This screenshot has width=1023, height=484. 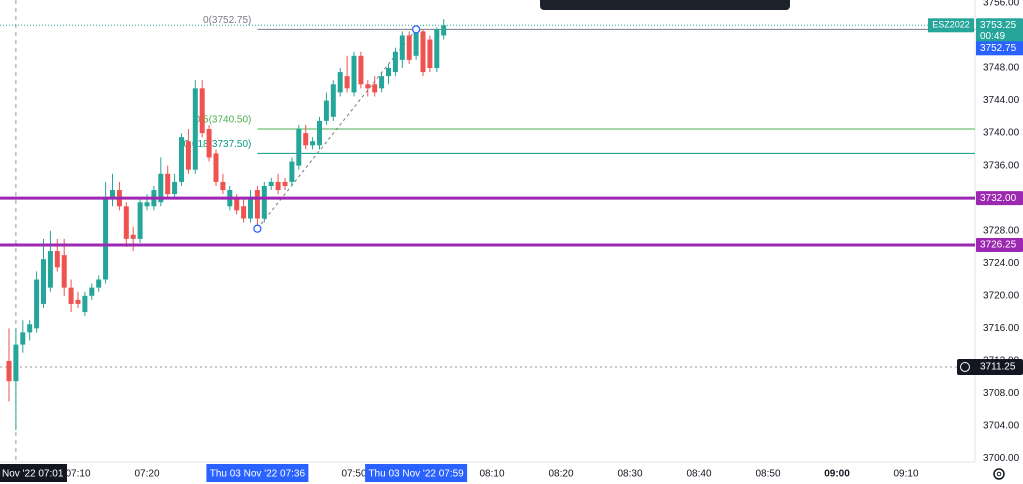 I want to click on fib-time-label: Thu 03 Nov '22 07:59, so click(x=416, y=474).